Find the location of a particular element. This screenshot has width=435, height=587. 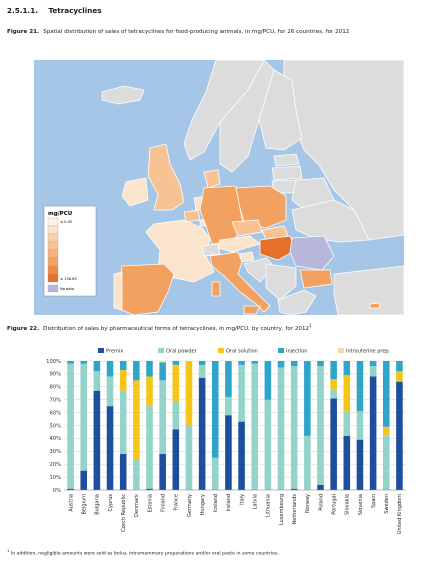

y-tick-label: 90% is located at coordinates (55, 375).